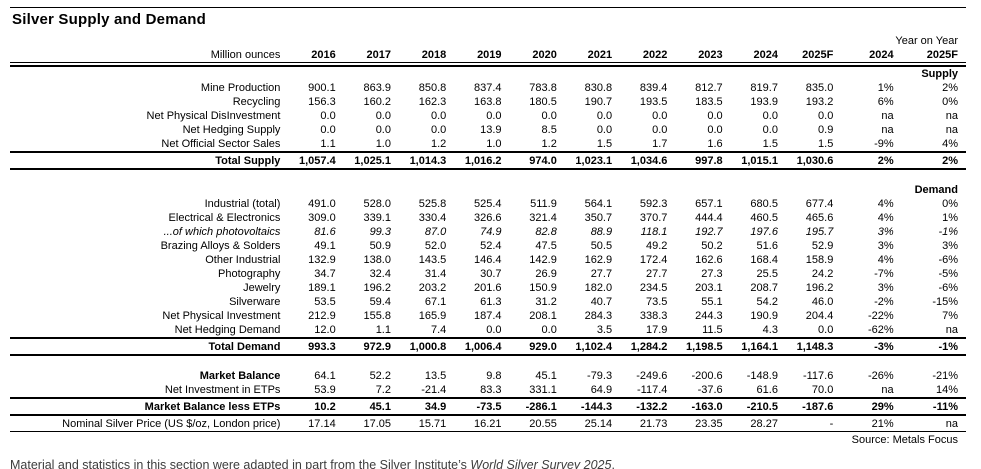 This screenshot has height=469, width=981. What do you see at coordinates (948, 232) in the screenshot?
I see `yoy-cell: -1%` at bounding box center [948, 232].